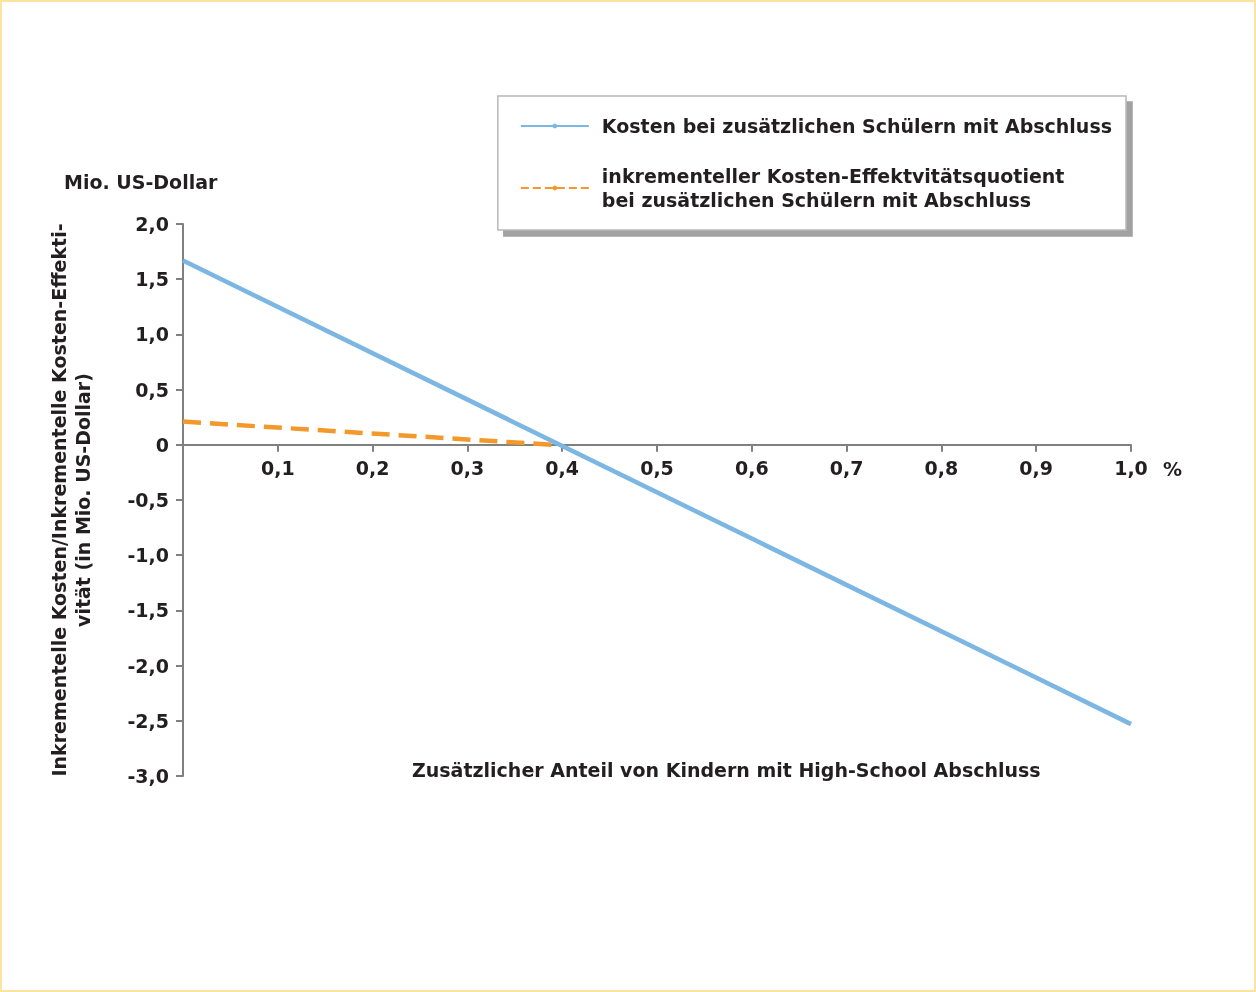 This screenshot has width=1256, height=992. Describe the element at coordinates (657, 468) in the screenshot. I see `x-tick-label: 0,5` at that location.